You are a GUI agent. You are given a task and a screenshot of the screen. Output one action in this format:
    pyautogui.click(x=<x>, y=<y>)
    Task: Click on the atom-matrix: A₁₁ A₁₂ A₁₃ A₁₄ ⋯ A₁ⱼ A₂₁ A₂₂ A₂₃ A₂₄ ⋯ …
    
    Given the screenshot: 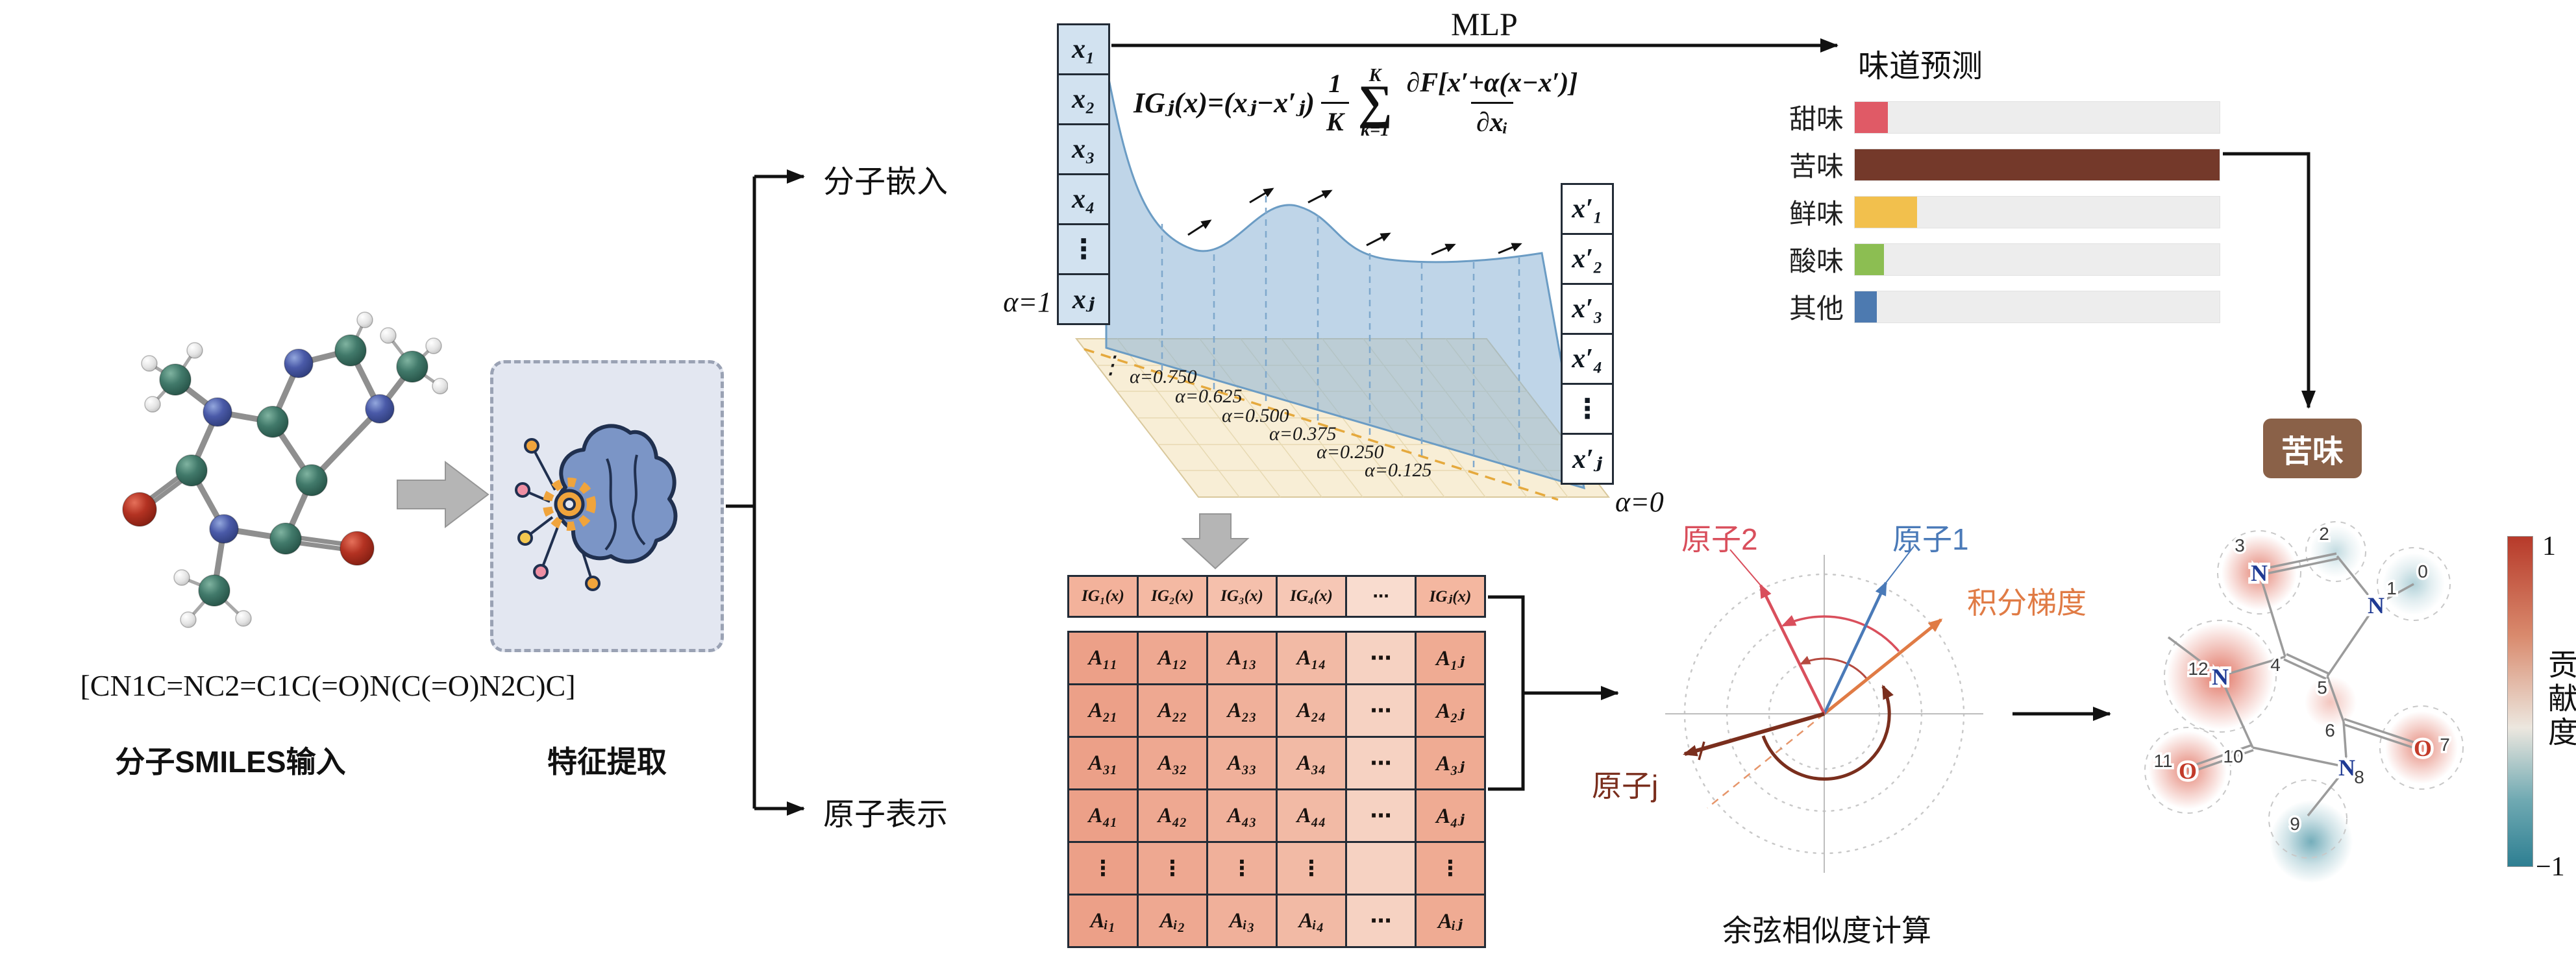 What is the action you would take?
    pyautogui.click(x=1276, y=789)
    